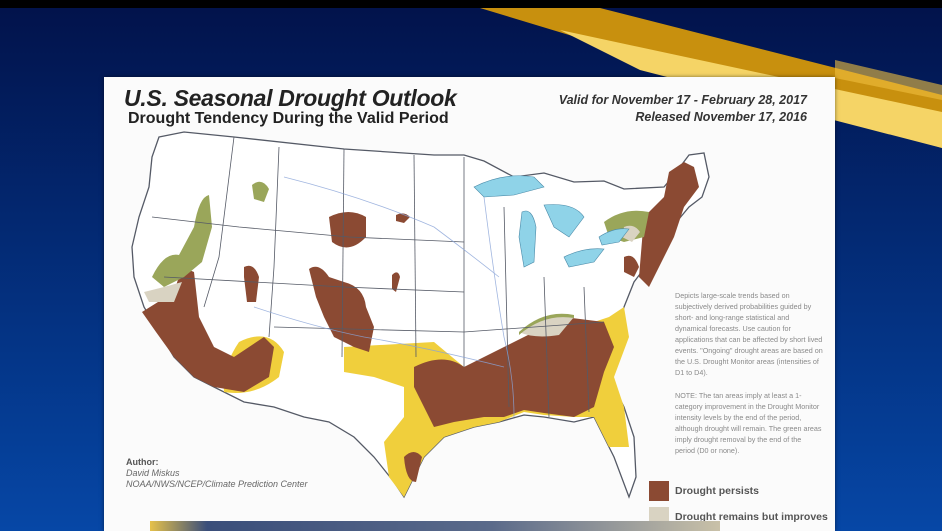  What do you see at coordinates (435, 526) in the screenshot?
I see `broadcast-lower-strip` at bounding box center [435, 526].